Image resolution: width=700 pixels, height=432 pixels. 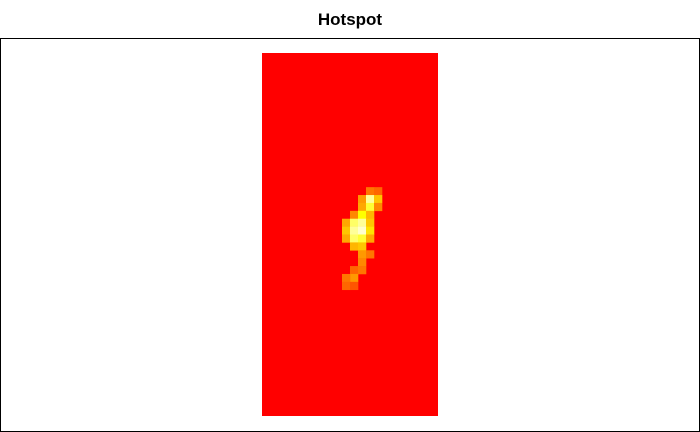 What do you see at coordinates (350, 19) in the screenshot?
I see `chart-title: Hotspot` at bounding box center [350, 19].